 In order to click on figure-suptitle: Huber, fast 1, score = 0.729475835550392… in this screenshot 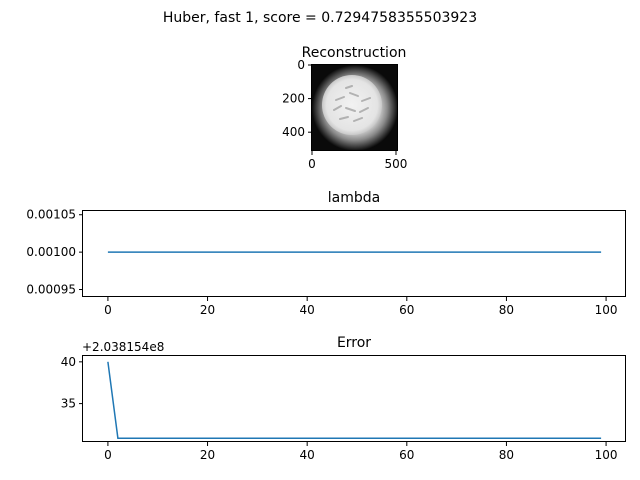, I will do `click(320, 18)`.